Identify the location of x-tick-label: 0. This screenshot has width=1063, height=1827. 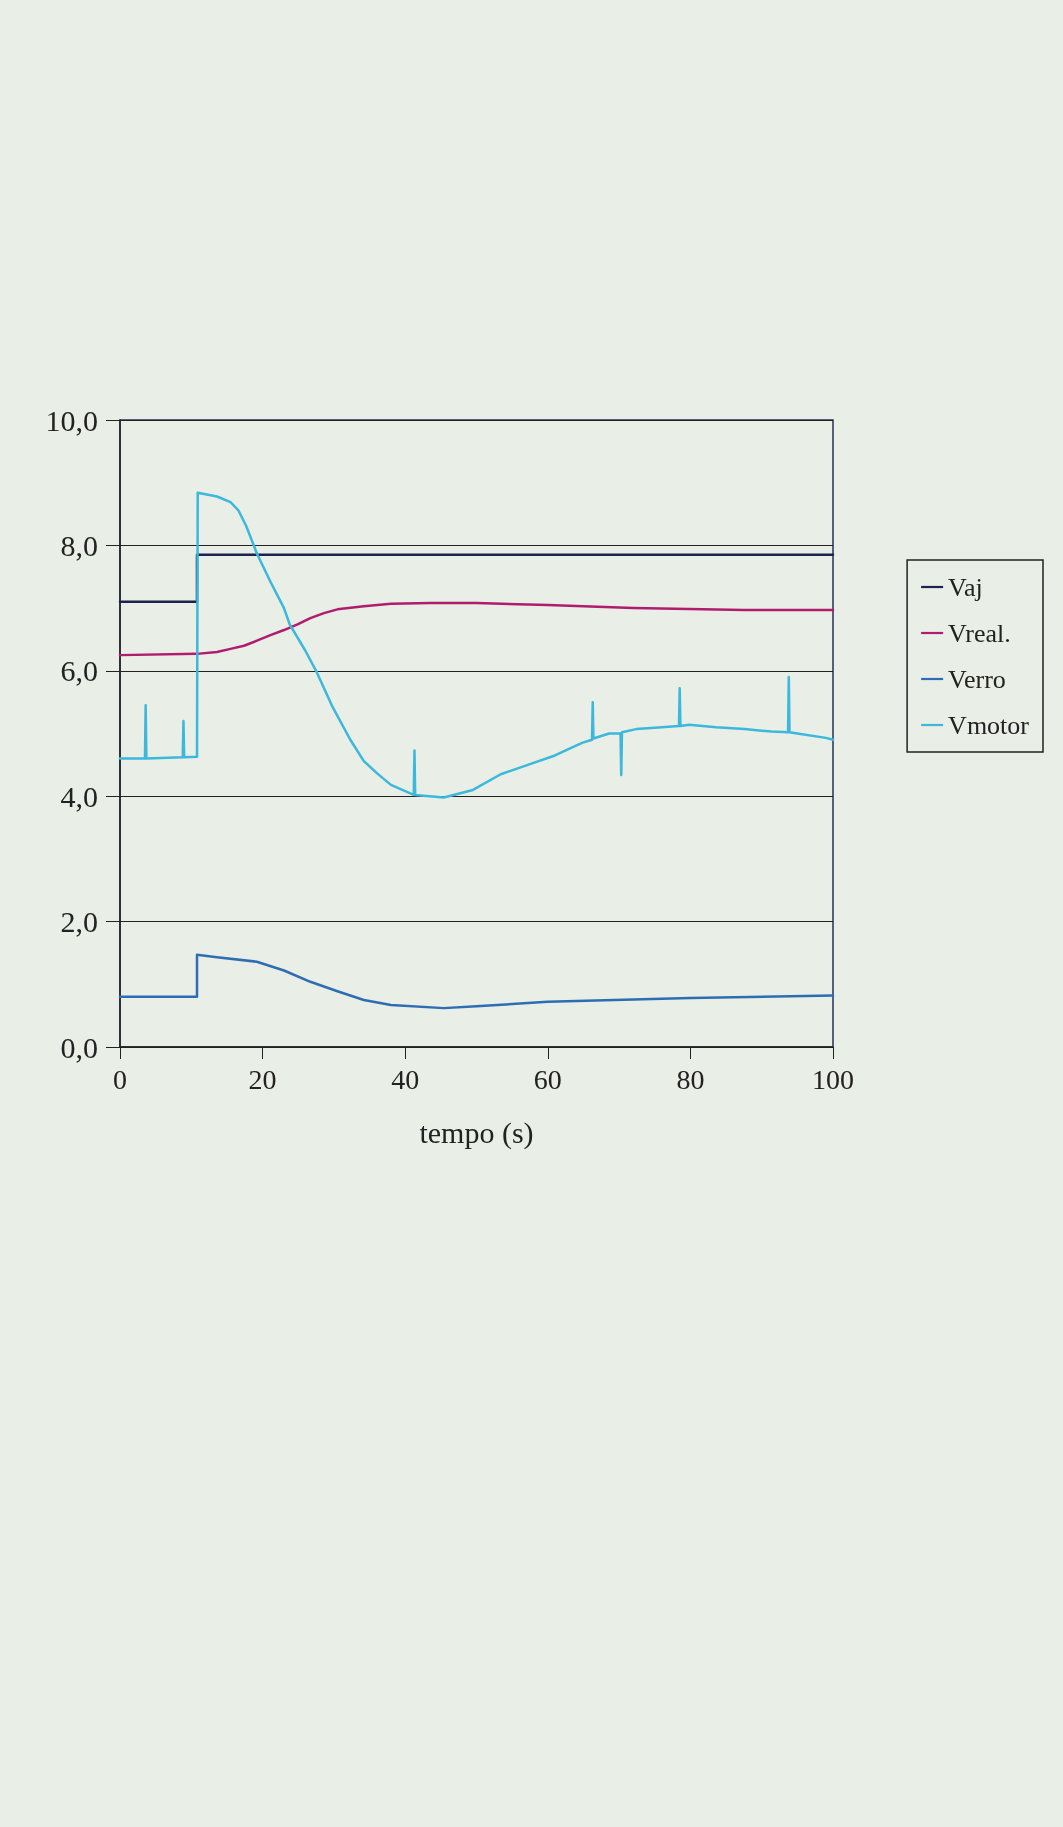
(120, 1079).